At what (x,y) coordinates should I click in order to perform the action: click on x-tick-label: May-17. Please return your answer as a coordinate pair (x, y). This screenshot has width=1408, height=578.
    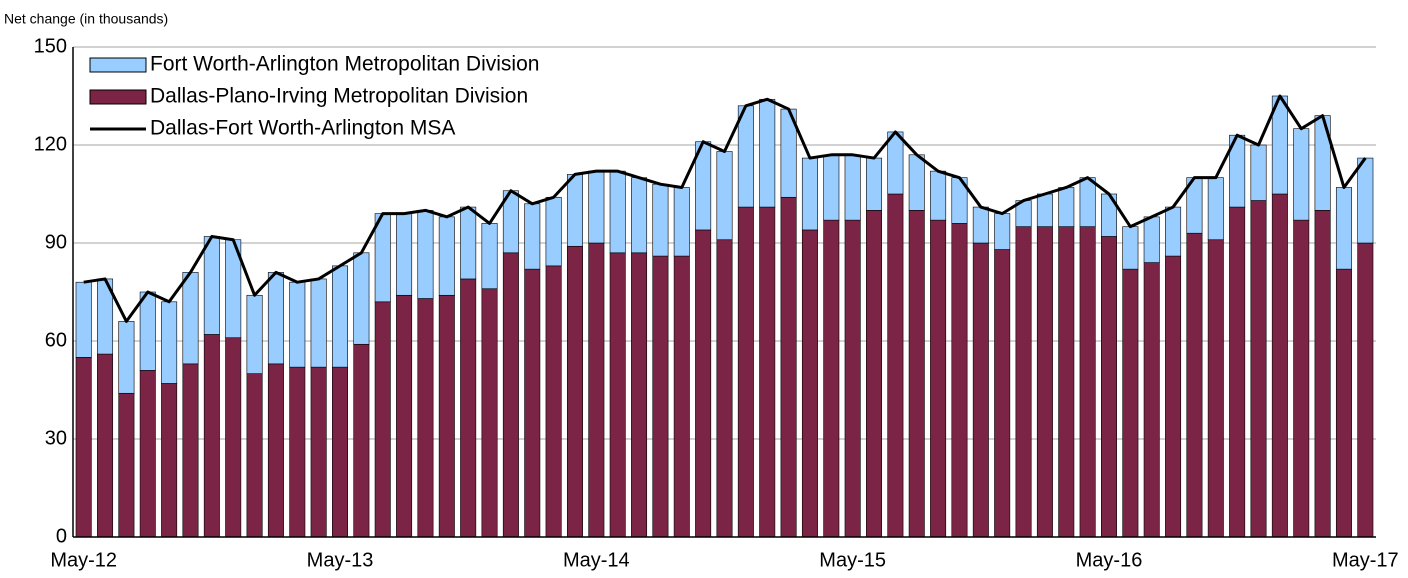
    Looking at the image, I should click on (1365, 560).